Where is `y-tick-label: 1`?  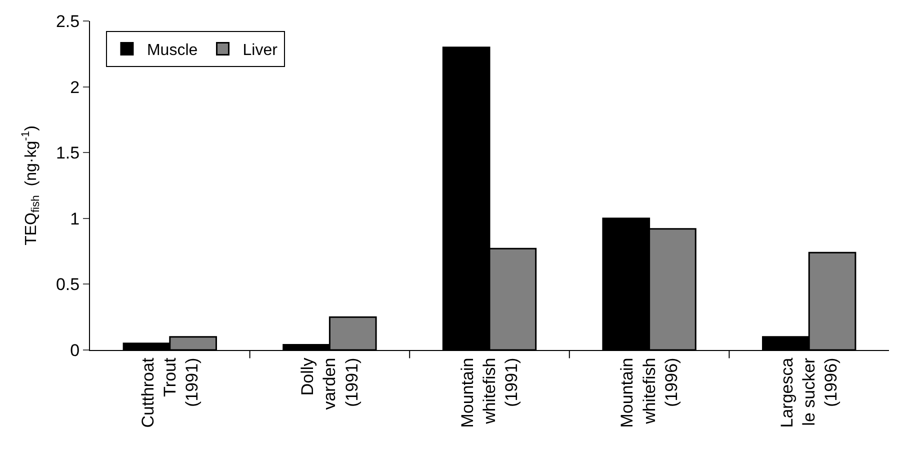
y-tick-label: 1 is located at coordinates (75, 218).